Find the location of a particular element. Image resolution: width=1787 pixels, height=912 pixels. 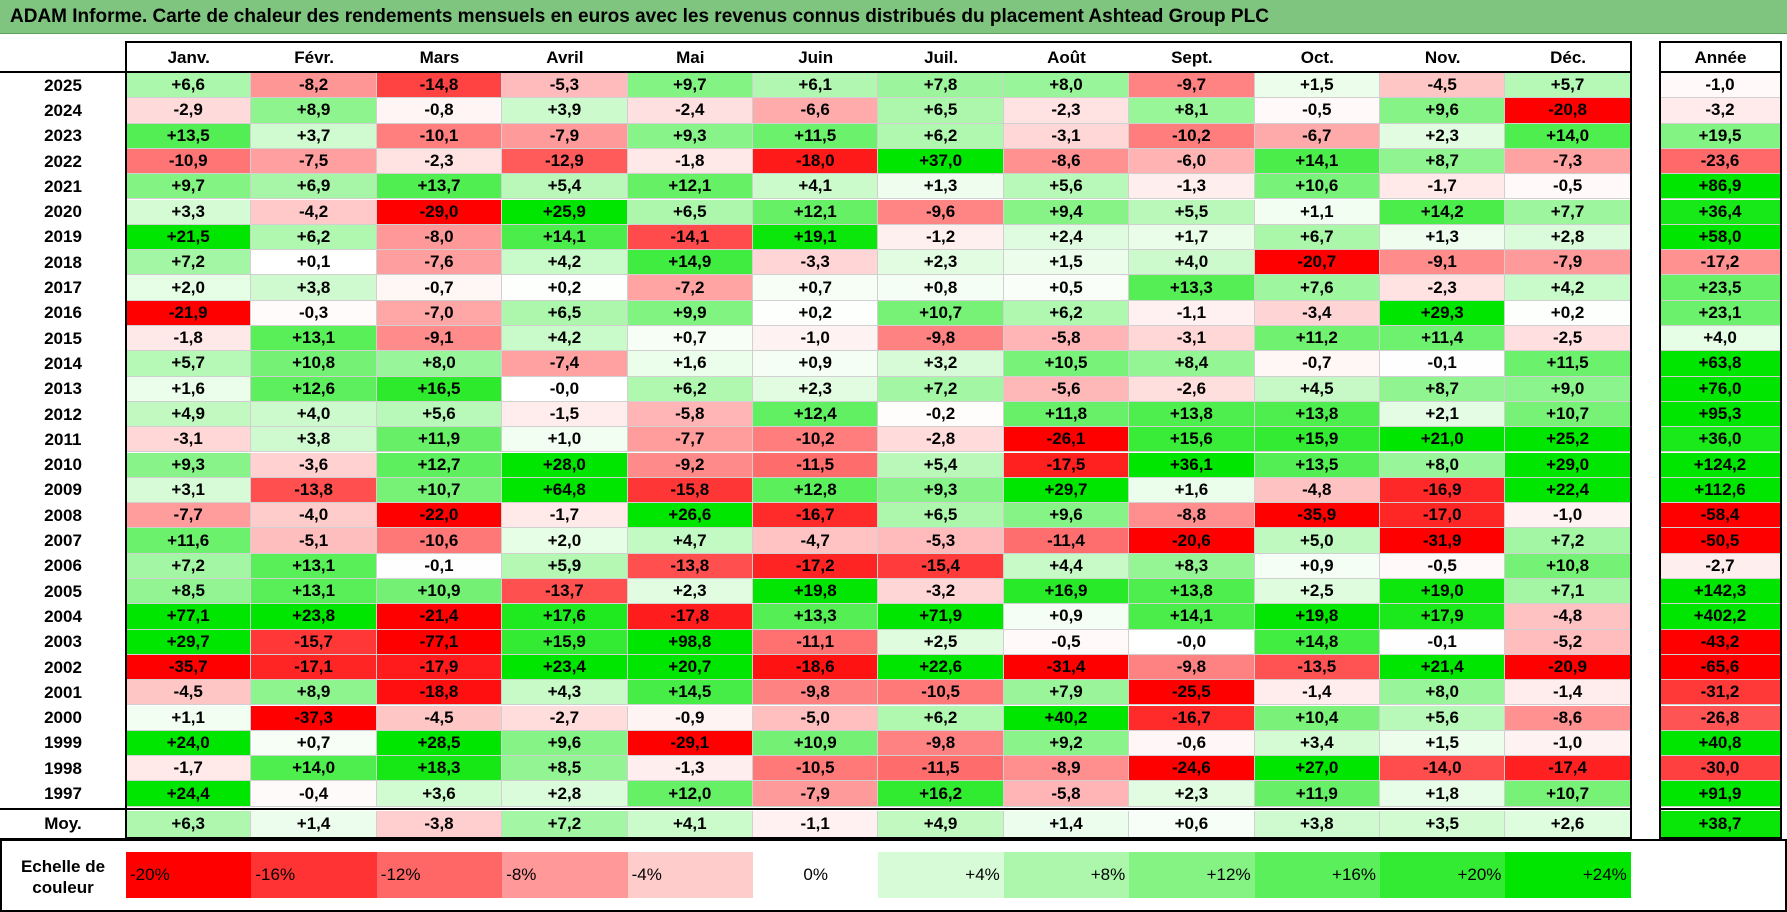

annual-header: Année is located at coordinates (1720, 57).